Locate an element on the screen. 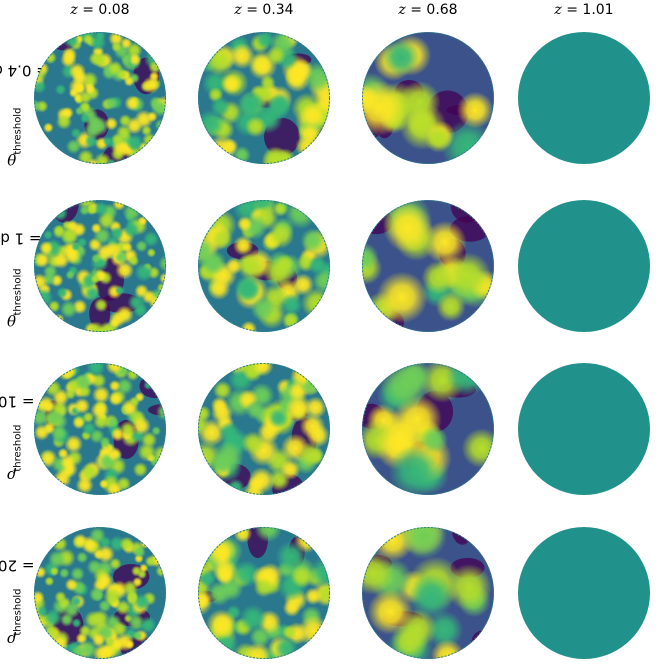 This screenshot has width=664, height=668. map-panel-r2-c1 is located at coordinates (100, 266).